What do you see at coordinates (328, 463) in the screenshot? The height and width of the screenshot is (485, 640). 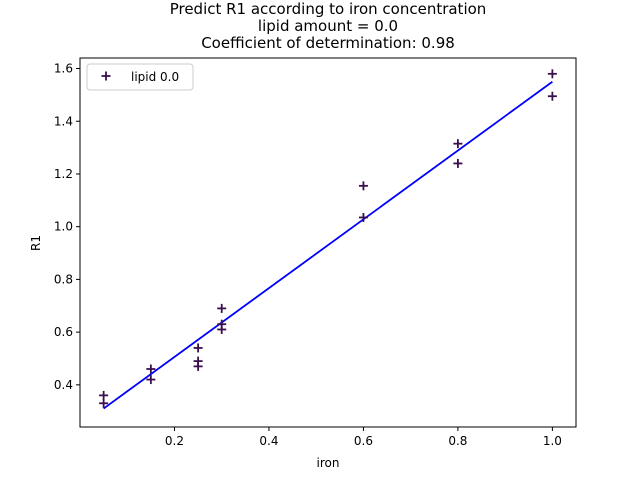 I see `x-axis-label: iron` at bounding box center [328, 463].